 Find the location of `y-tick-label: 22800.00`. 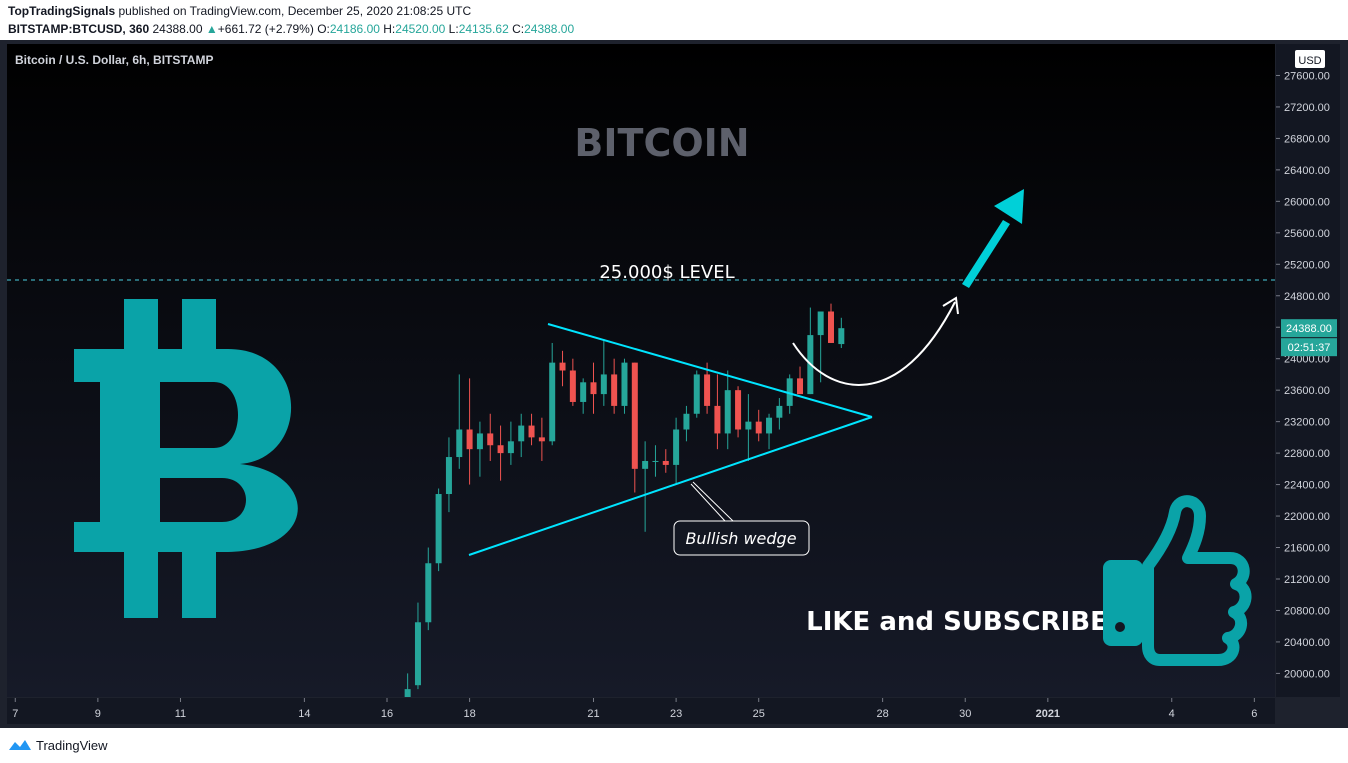

y-tick-label: 22800.00 is located at coordinates (1307, 454).